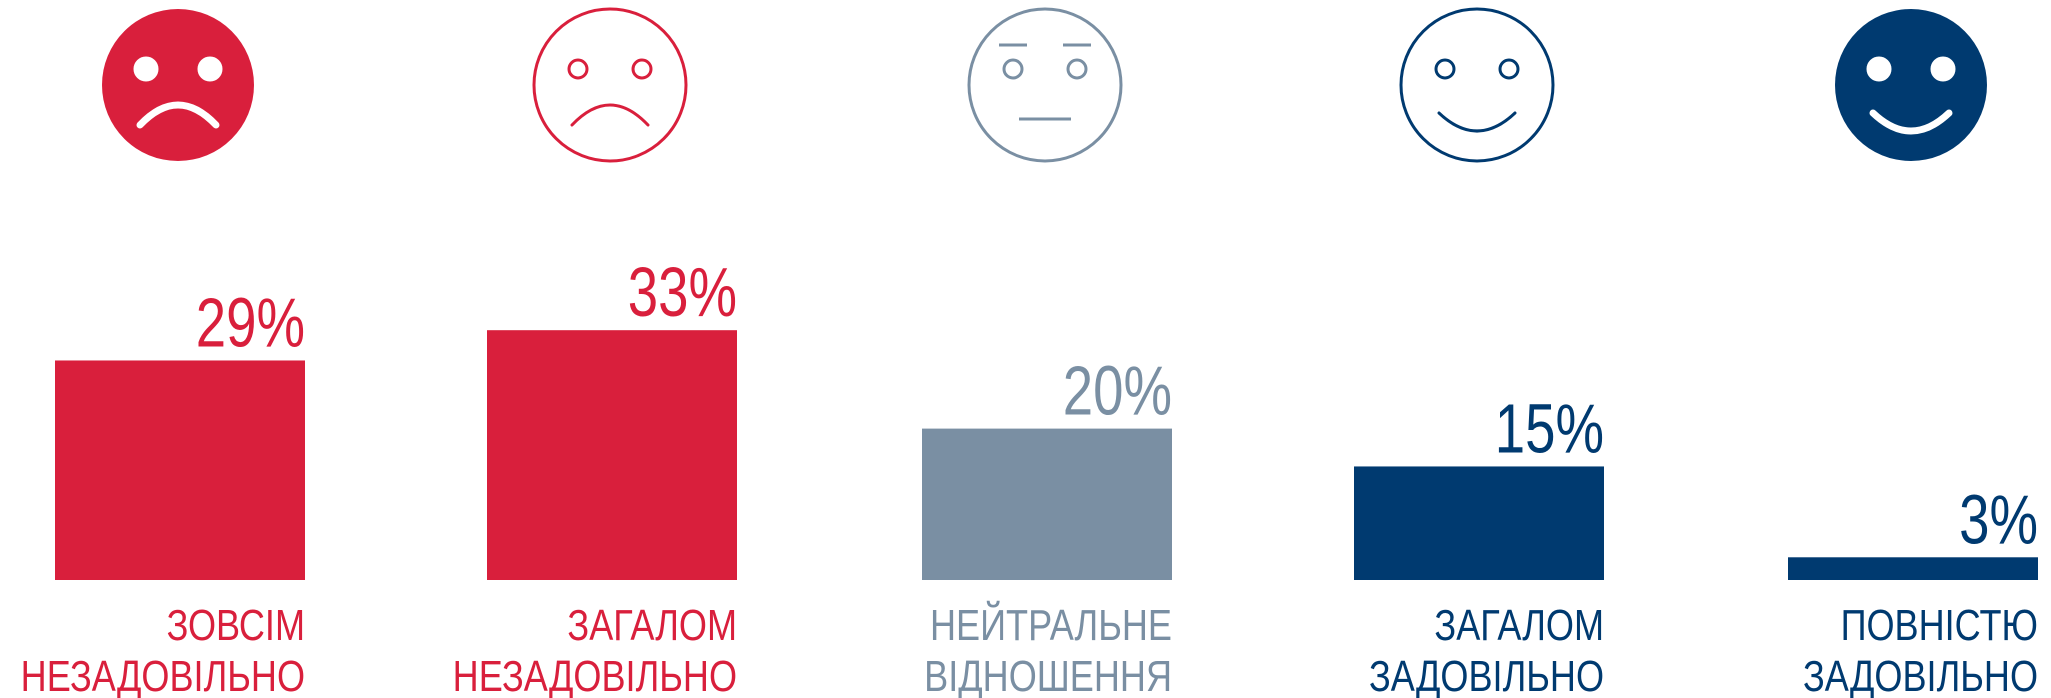  I want to click on value-label: 15%, so click(1549, 429).